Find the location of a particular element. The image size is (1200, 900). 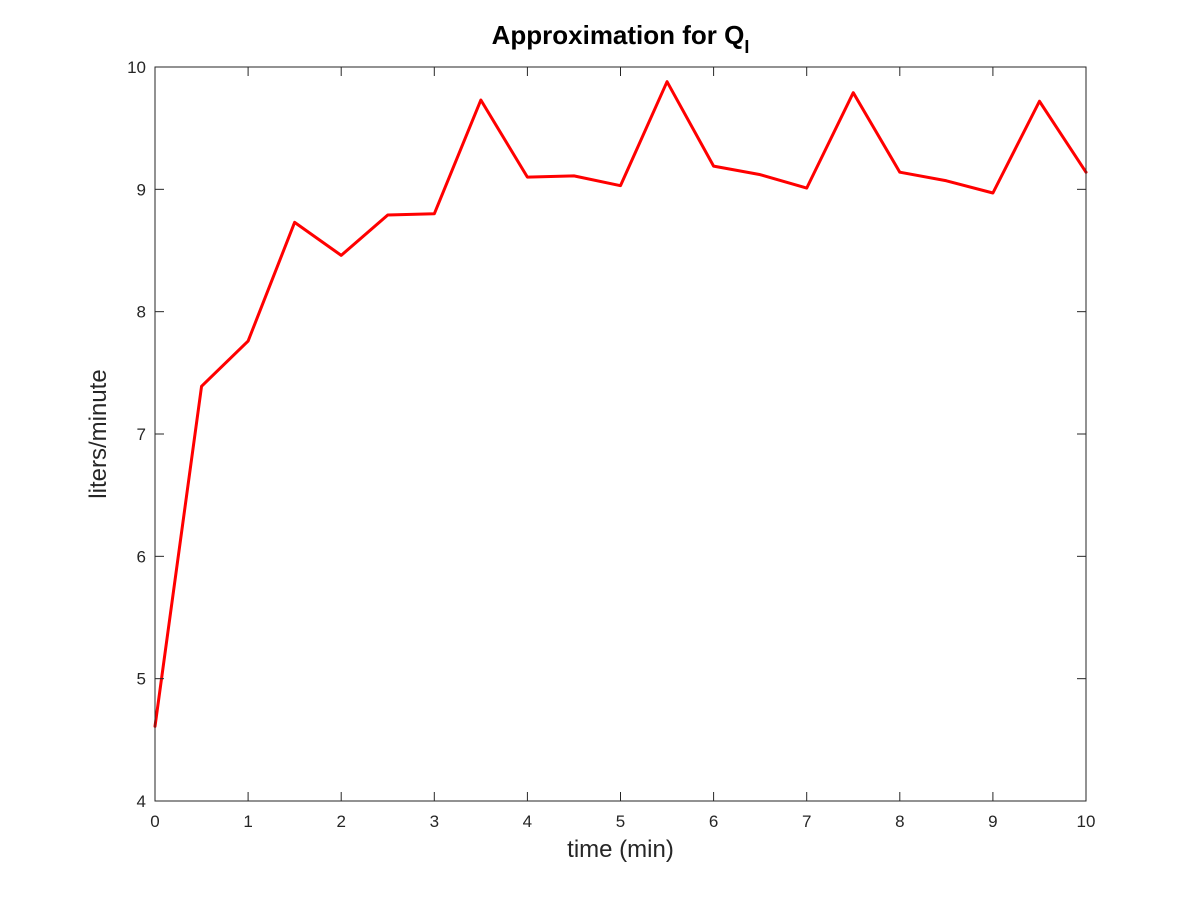

y-tick-label: 10 is located at coordinates (136, 67).